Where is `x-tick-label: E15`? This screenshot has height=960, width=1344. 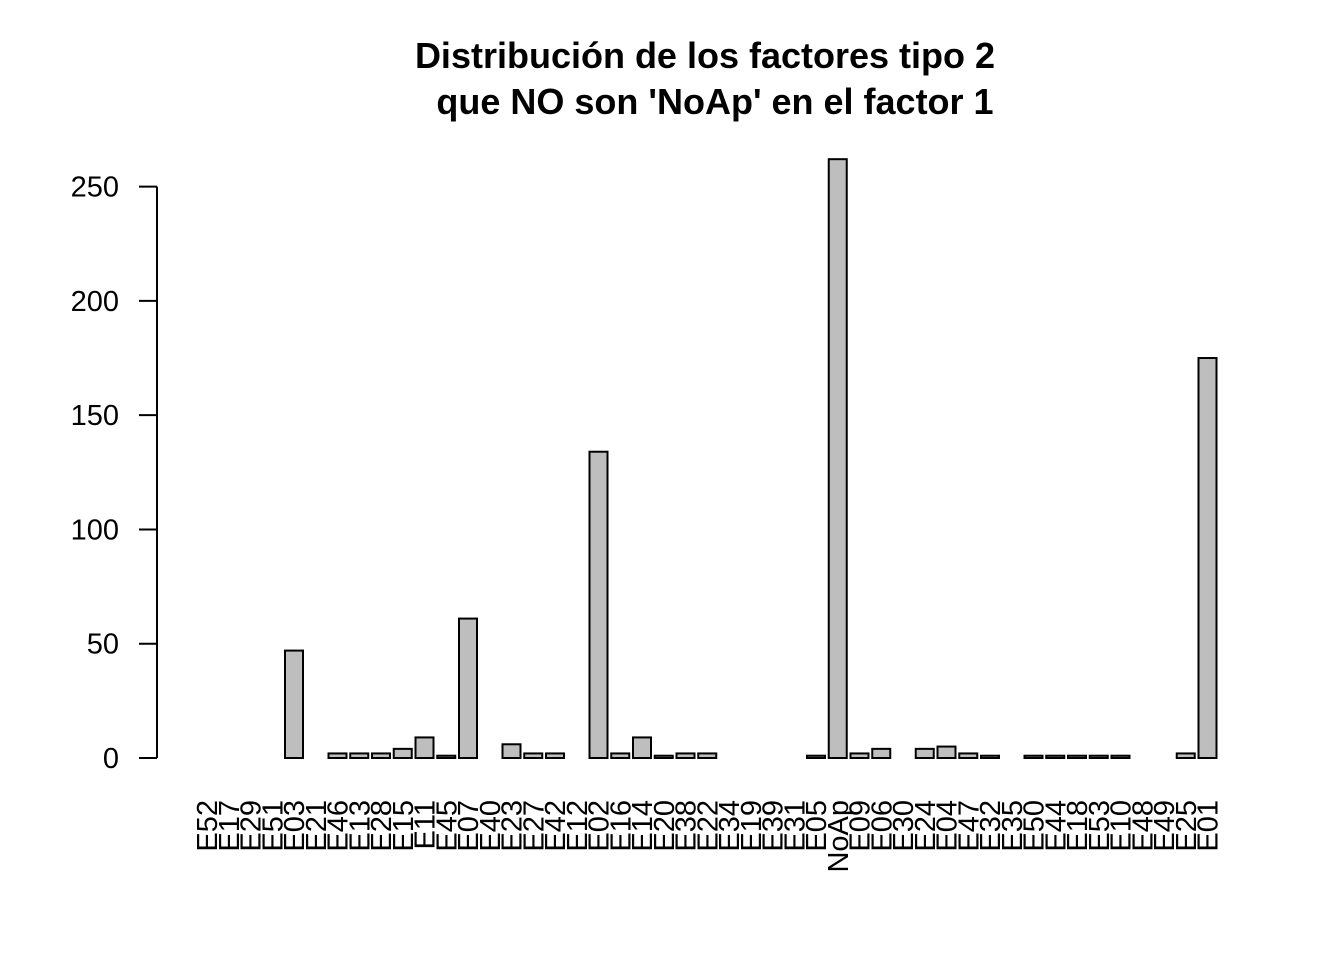 x-tick-label: E15 is located at coordinates (404, 826).